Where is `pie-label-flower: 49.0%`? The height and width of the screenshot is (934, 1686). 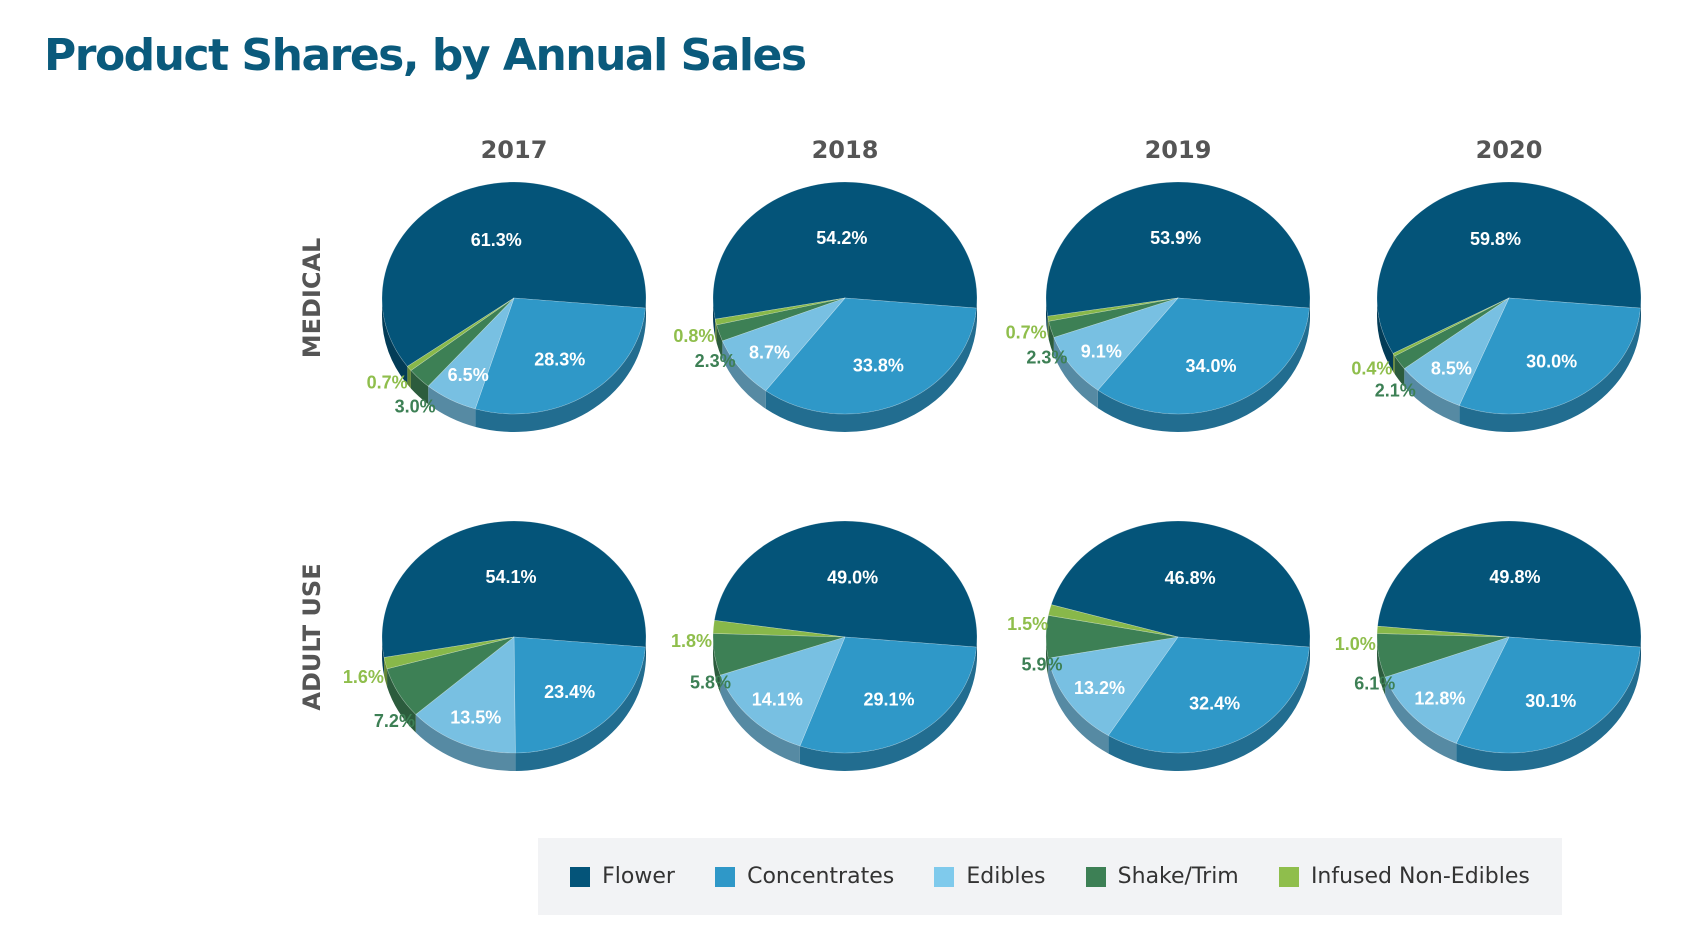
pie-label-flower: 49.0% is located at coordinates (852, 577).